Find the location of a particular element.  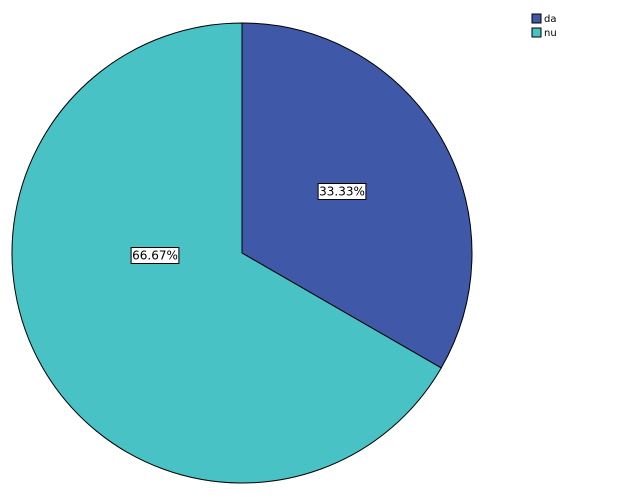

data-label-group: 66.67% is located at coordinates (155, 255).